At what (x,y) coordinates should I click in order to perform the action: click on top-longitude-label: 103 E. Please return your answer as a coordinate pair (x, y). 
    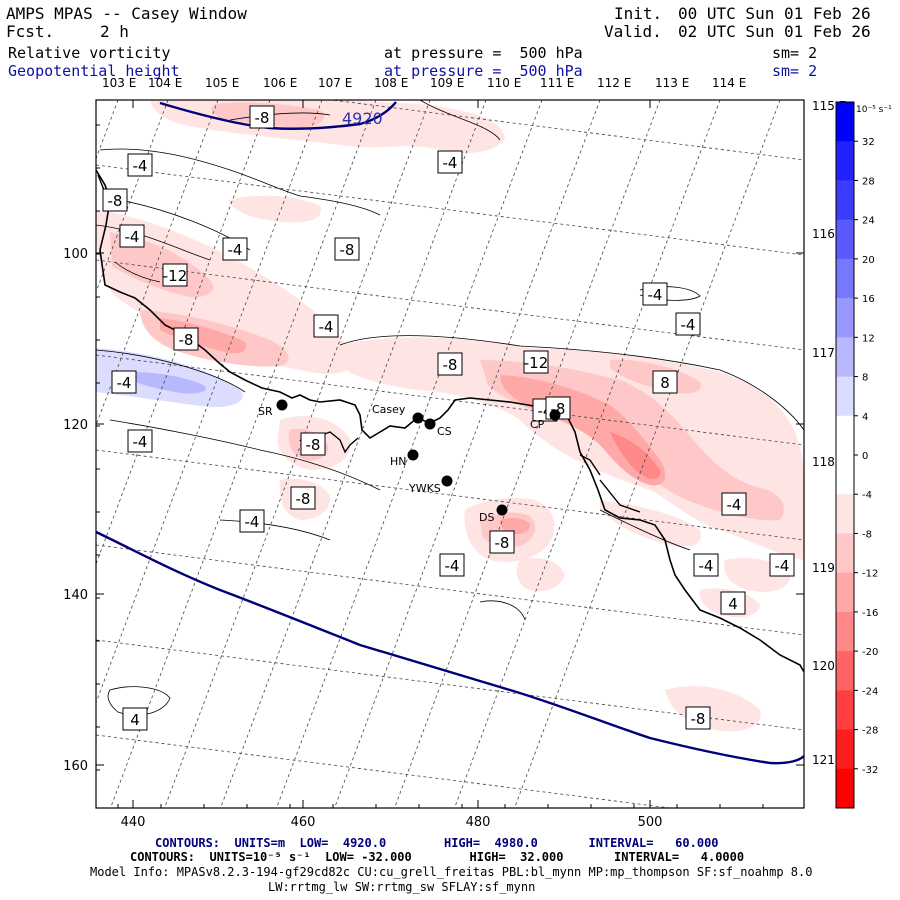
    Looking at the image, I should click on (119, 83).